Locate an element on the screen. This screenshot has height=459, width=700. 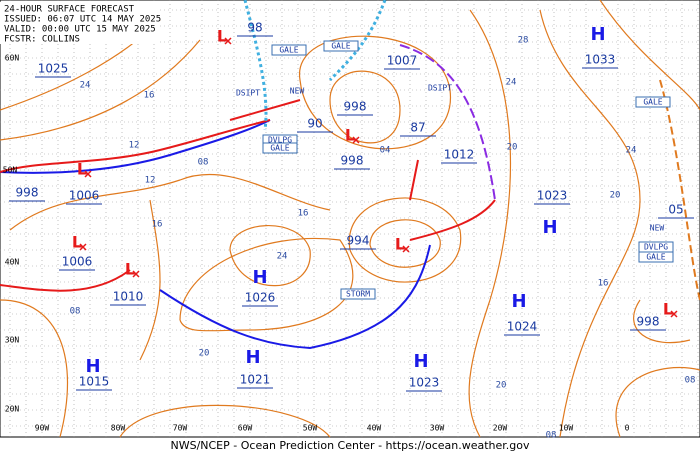
lat-label: 40N is located at coordinates (12, 262).